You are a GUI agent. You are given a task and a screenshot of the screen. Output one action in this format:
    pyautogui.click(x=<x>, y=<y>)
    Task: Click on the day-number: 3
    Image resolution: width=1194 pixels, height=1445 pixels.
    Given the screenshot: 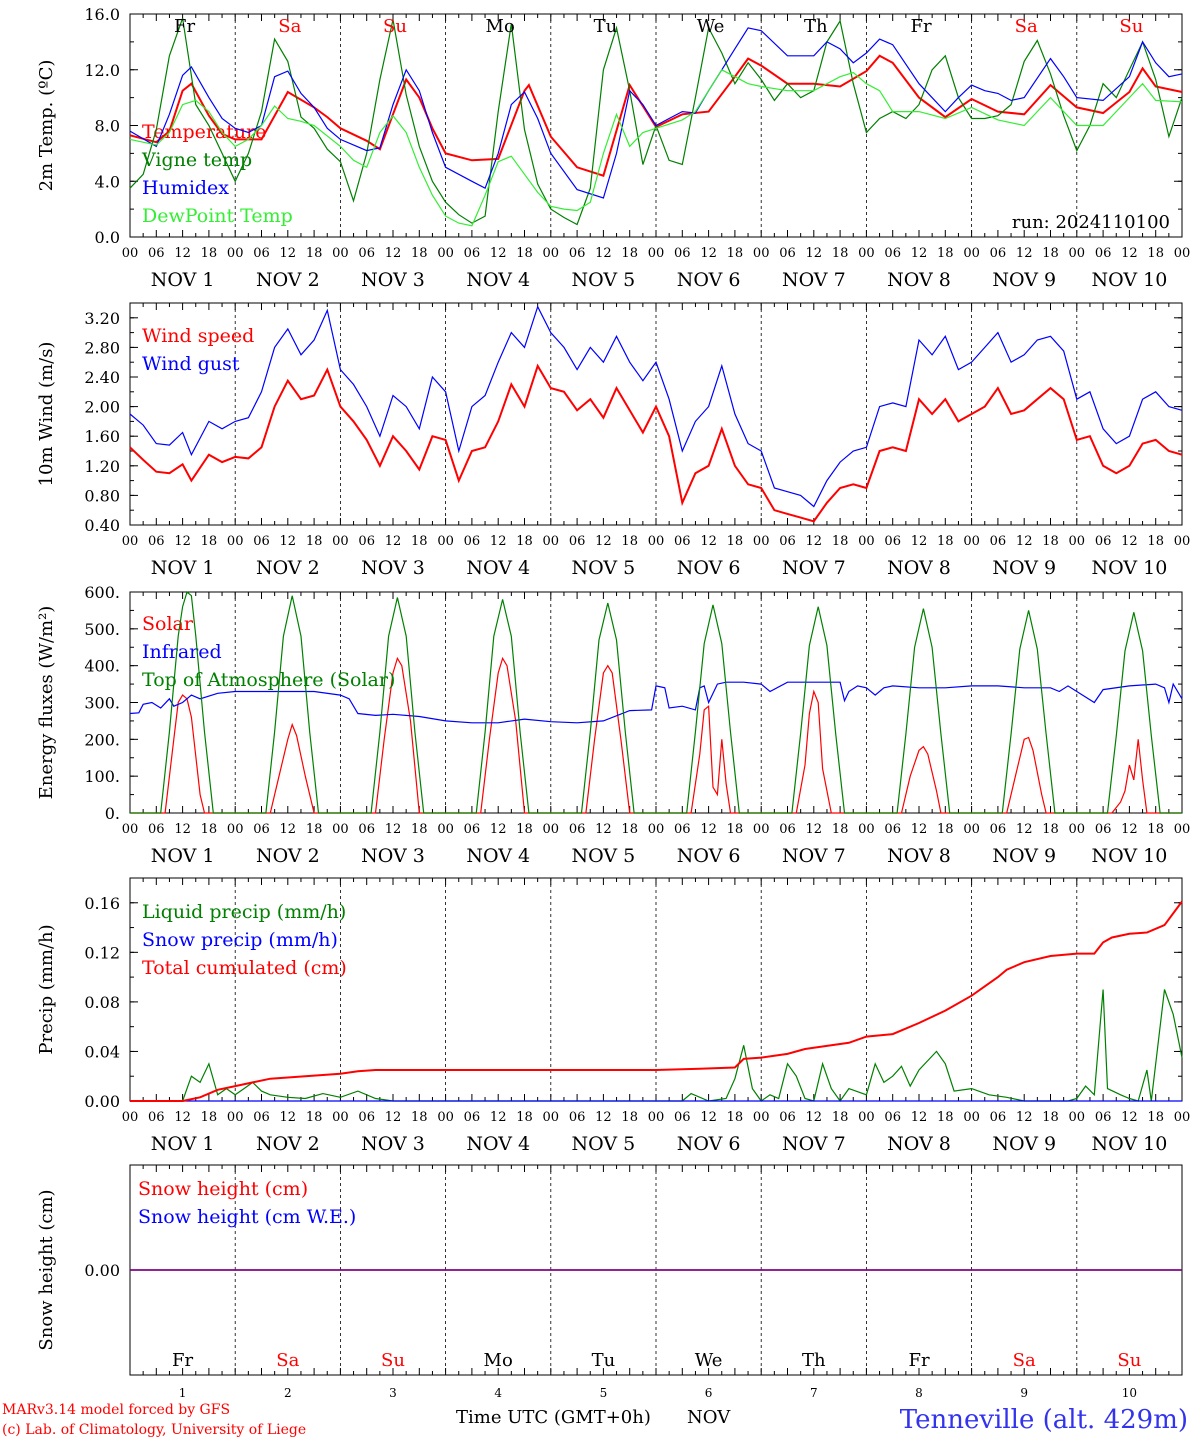 What is the action you would take?
    pyautogui.click(x=393, y=1393)
    